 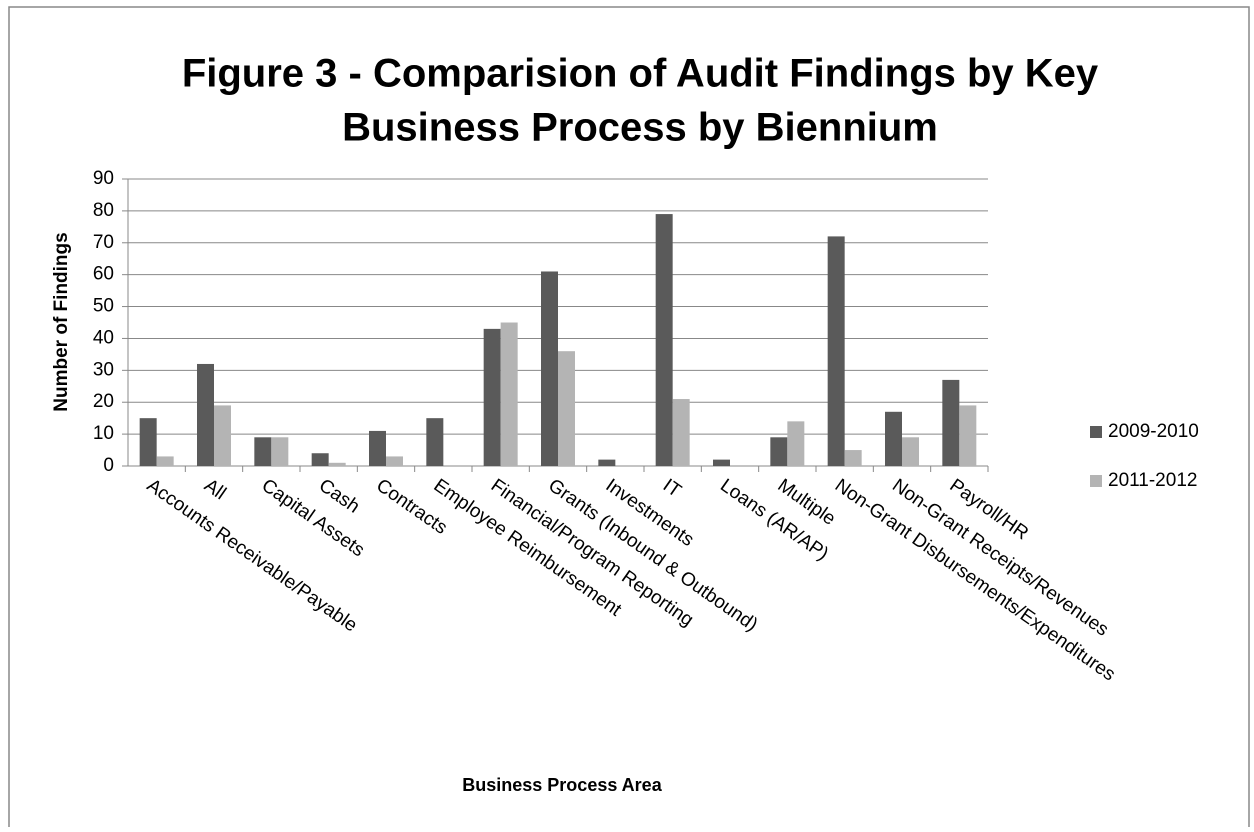 What do you see at coordinates (103, 337) in the screenshot?
I see `y-tick-label: 40` at bounding box center [103, 337].